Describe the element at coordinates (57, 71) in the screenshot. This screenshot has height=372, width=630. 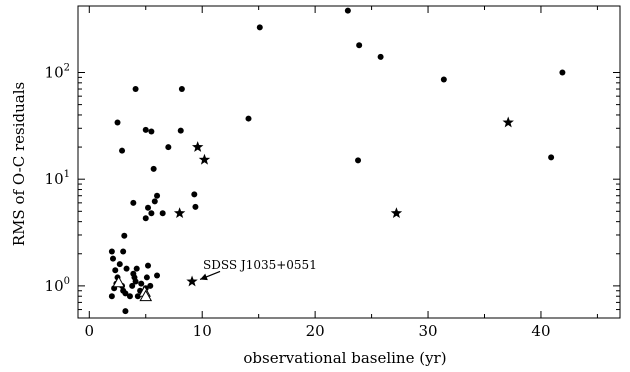
I see `y-tick-label: 10²` at that location.